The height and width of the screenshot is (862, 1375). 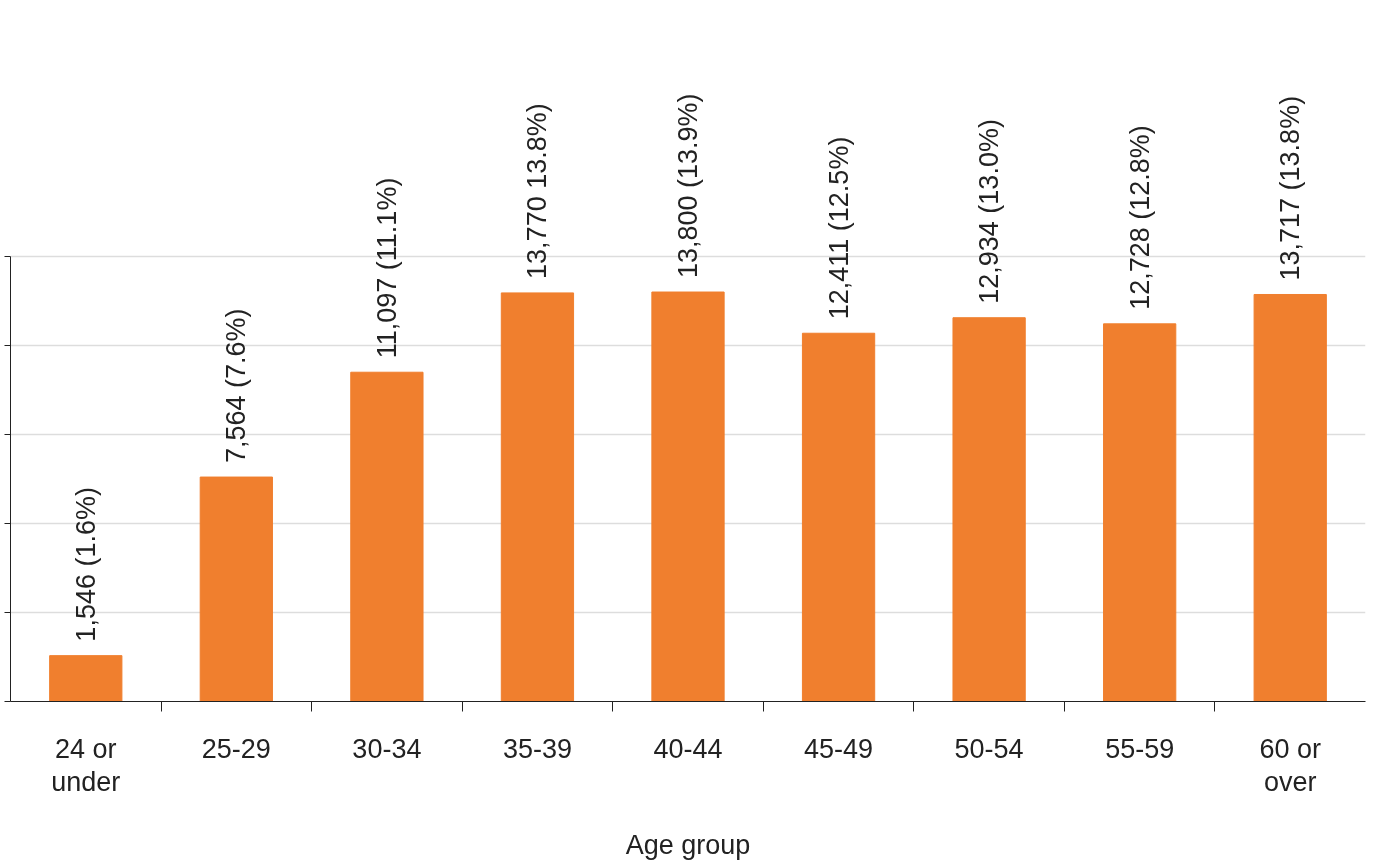 What do you see at coordinates (1290, 188) in the screenshot?
I see `data-label: 13,717 (13.8%)` at bounding box center [1290, 188].